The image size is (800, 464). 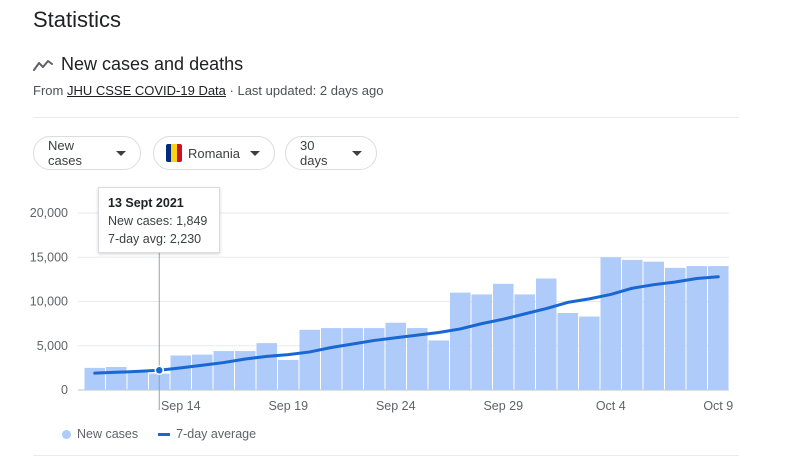 I want to click on trending-line-icon, so click(x=43, y=65).